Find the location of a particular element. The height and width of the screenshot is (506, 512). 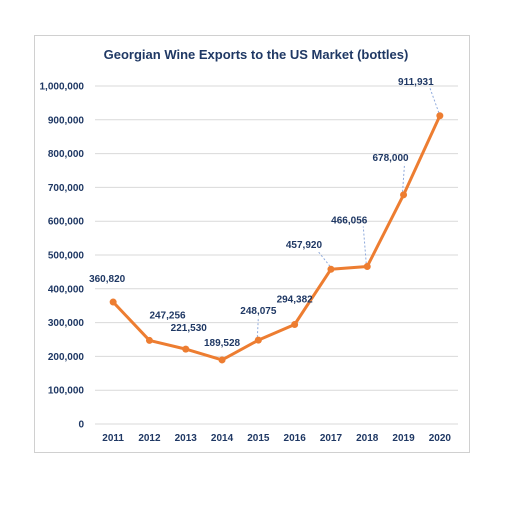

x-tick-label: 2016 is located at coordinates (295, 438).